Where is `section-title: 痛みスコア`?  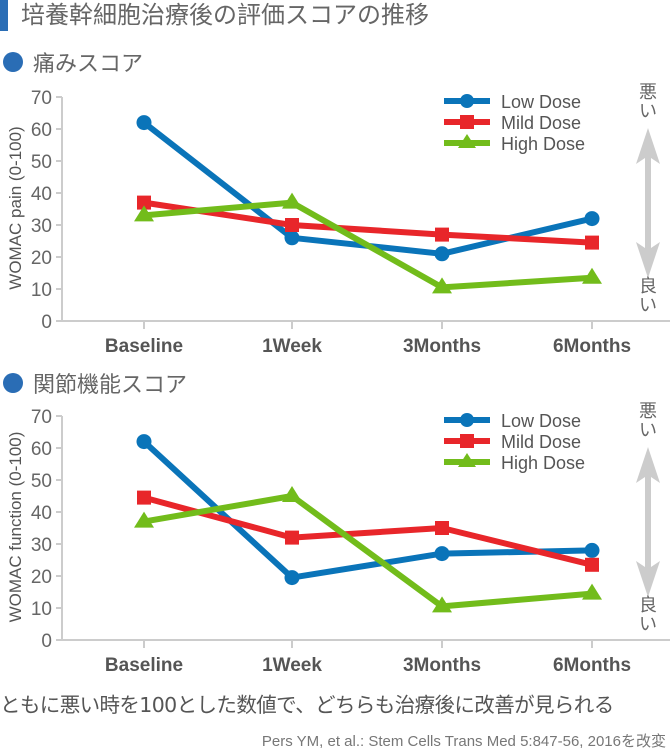 section-title: 痛みスコア is located at coordinates (88, 64).